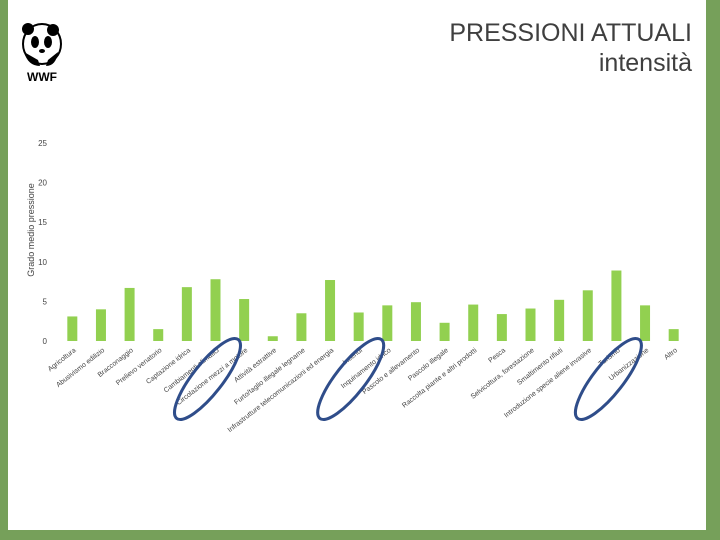  Describe the element at coordinates (45, 341) in the screenshot. I see `y-tick-label: 0` at that location.